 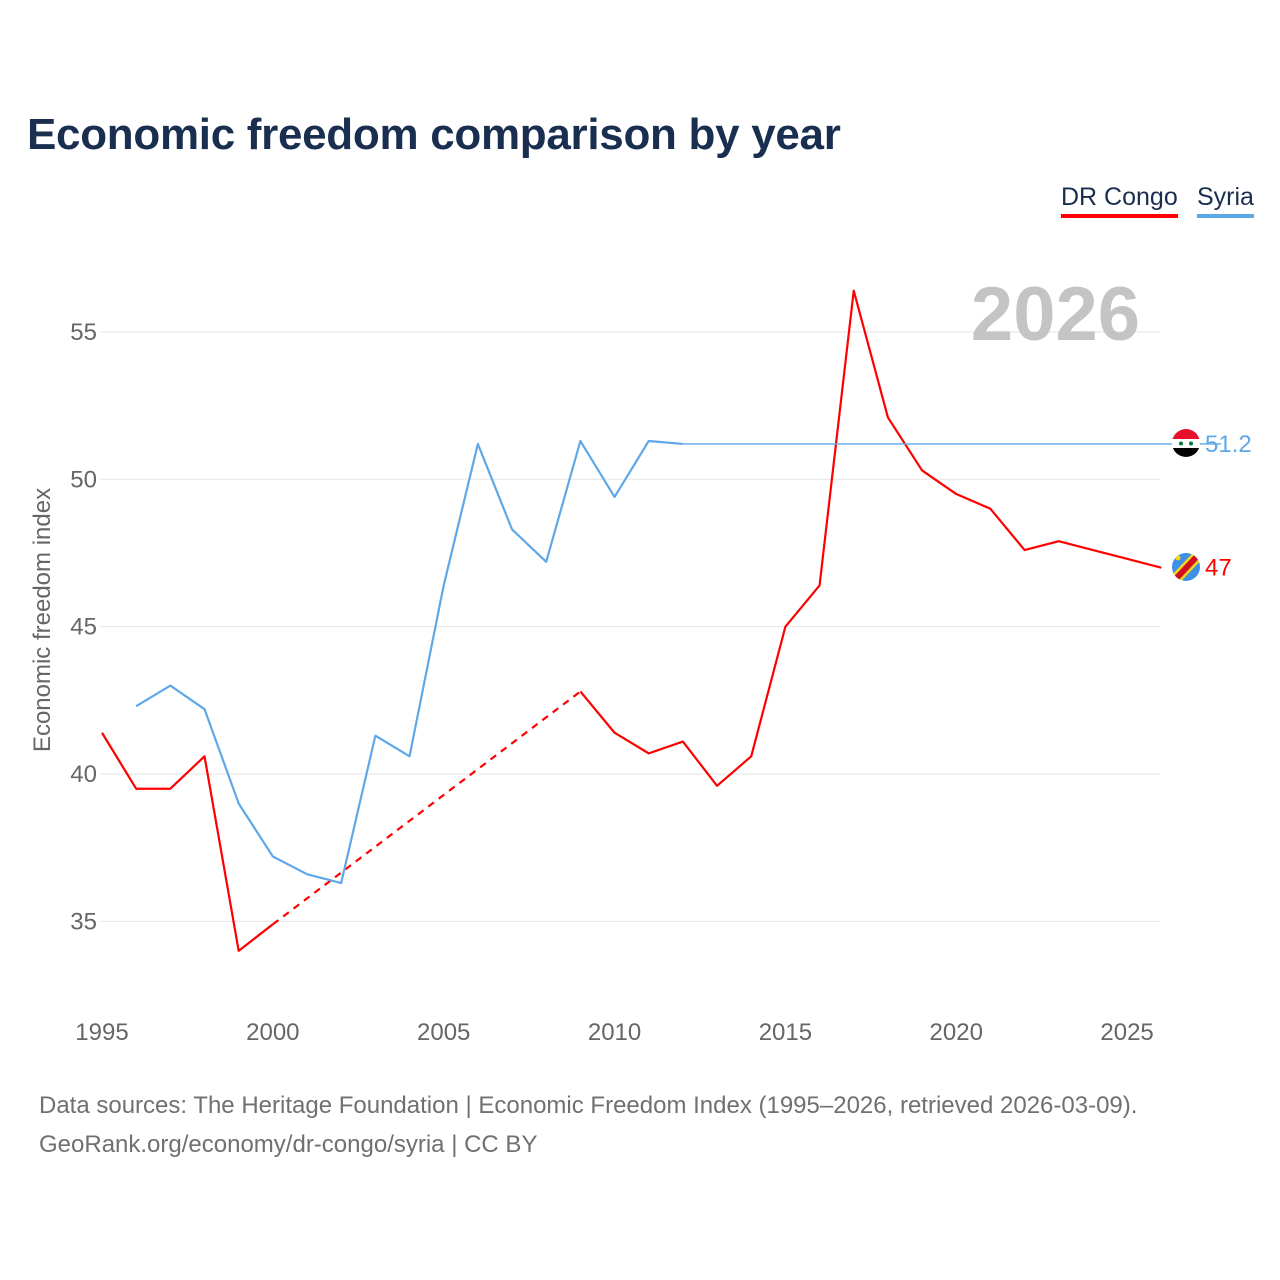 I want to click on syria-flag-icon, so click(x=1186, y=443).